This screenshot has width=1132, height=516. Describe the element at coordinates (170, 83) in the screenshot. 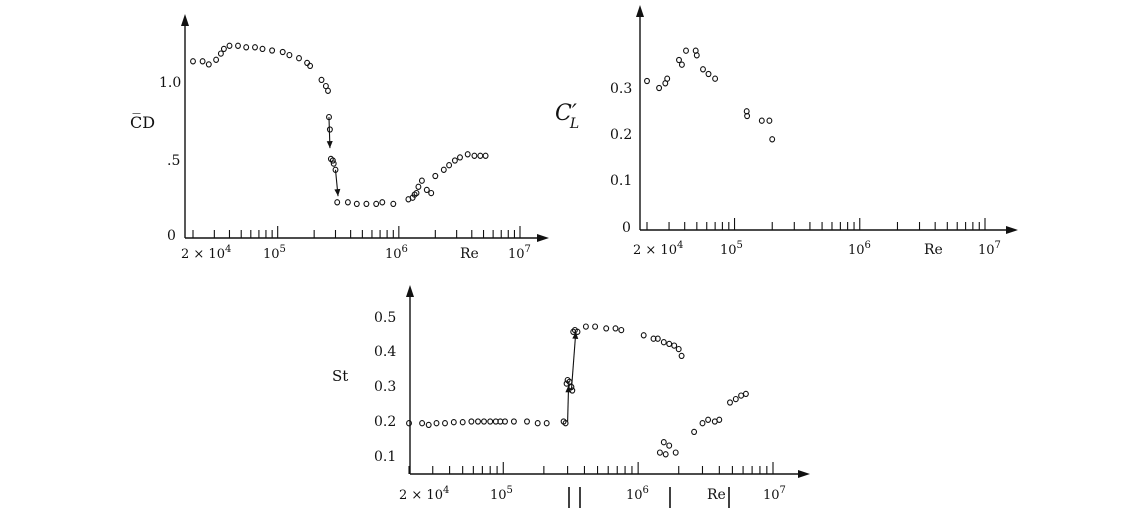

I see `y-tick-label: 1.0` at that location.